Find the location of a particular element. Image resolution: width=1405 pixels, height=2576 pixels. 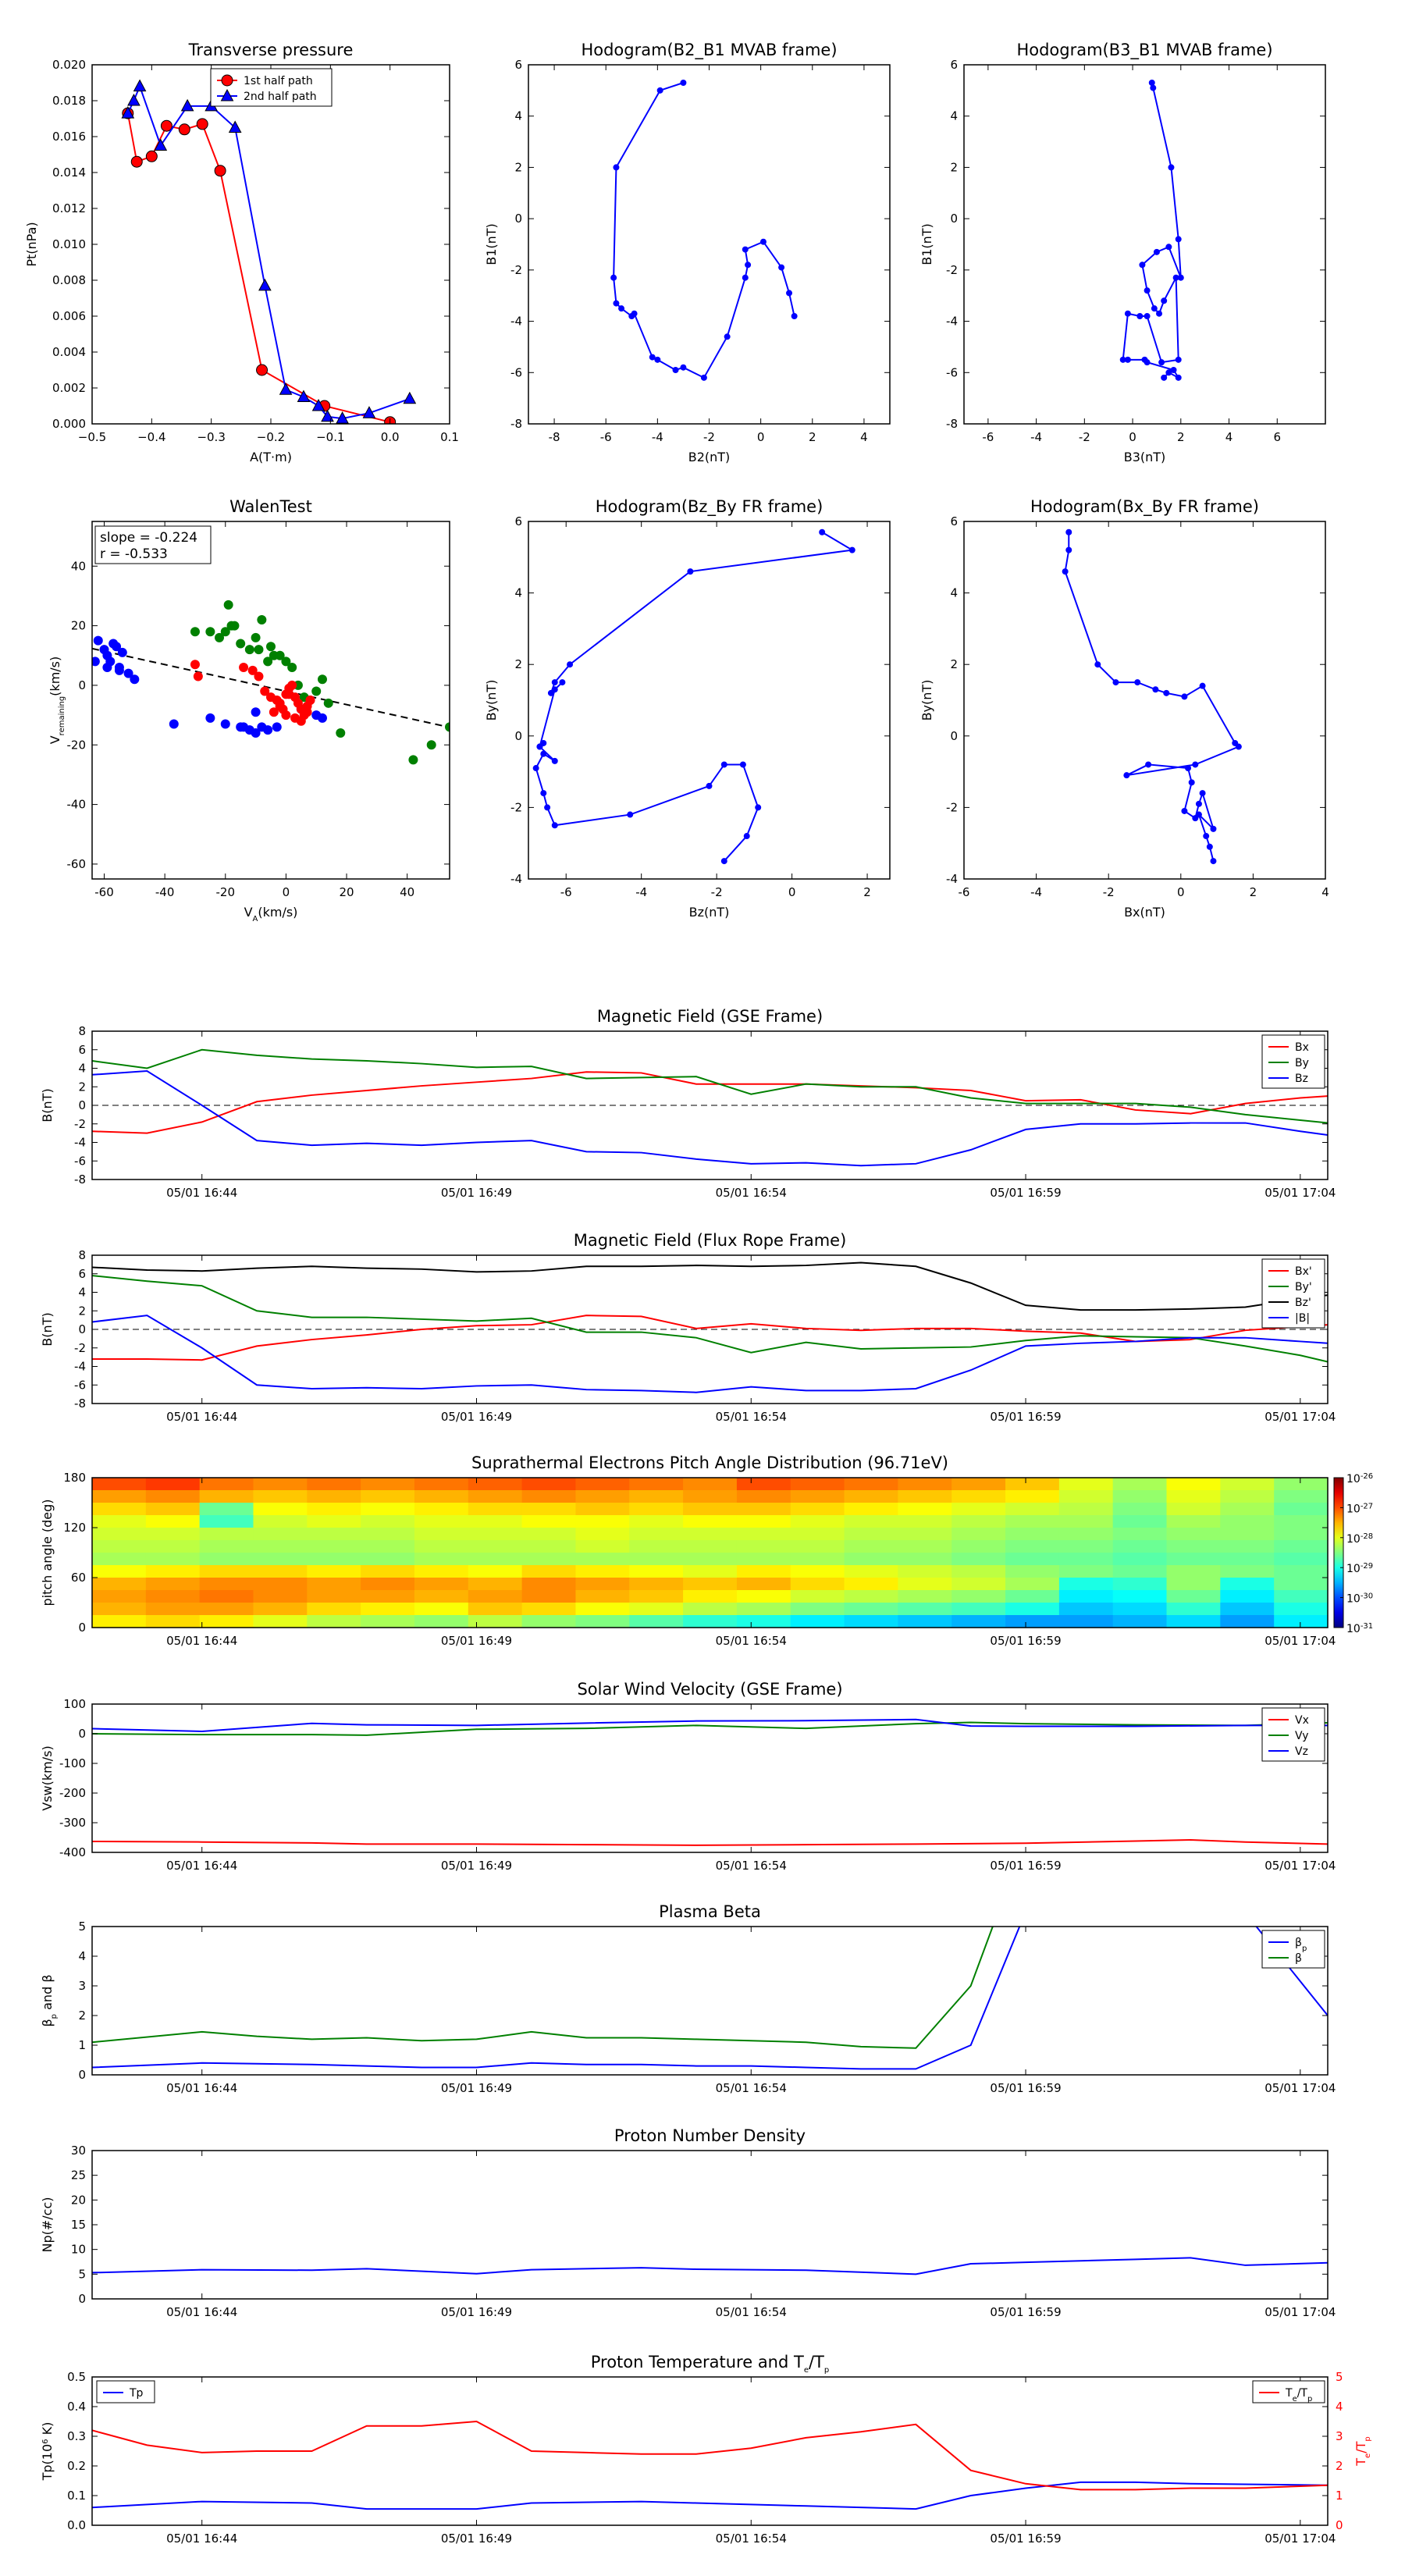

x-tick-label: 05/01 16:54 is located at coordinates (751, 1417).